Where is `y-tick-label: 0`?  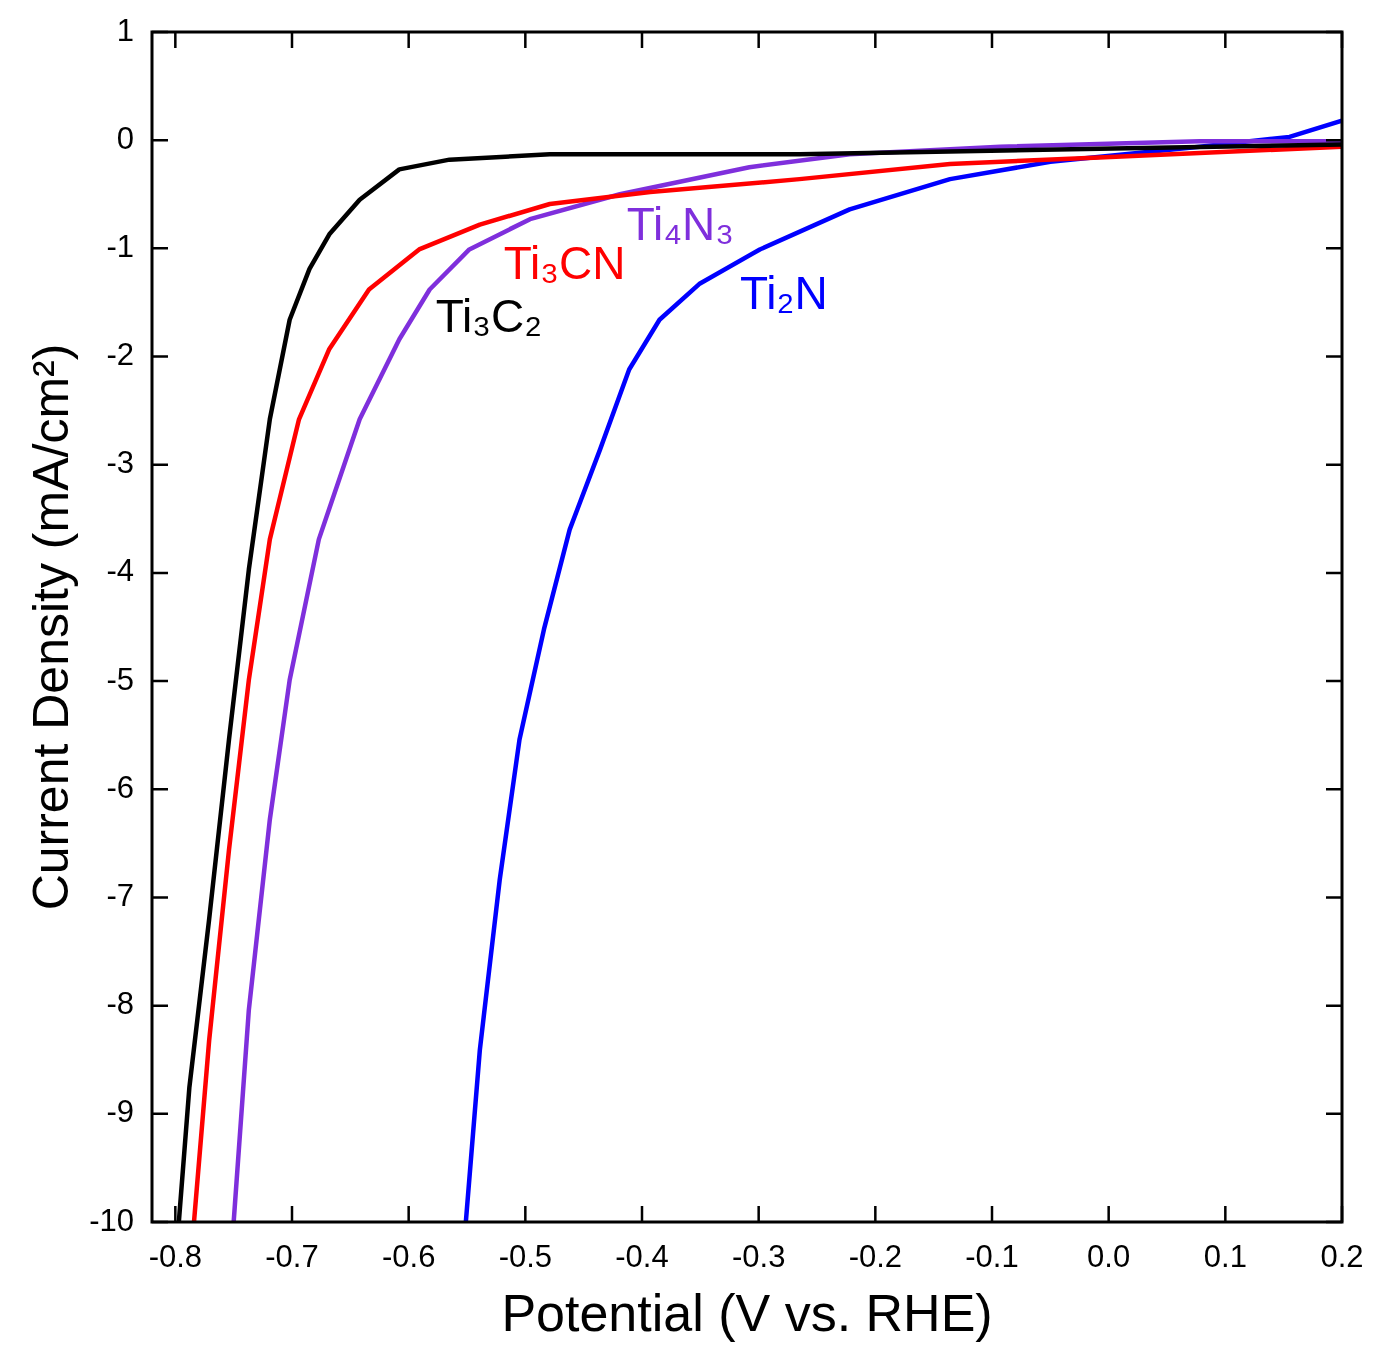 y-tick-label: 0 is located at coordinates (125, 138).